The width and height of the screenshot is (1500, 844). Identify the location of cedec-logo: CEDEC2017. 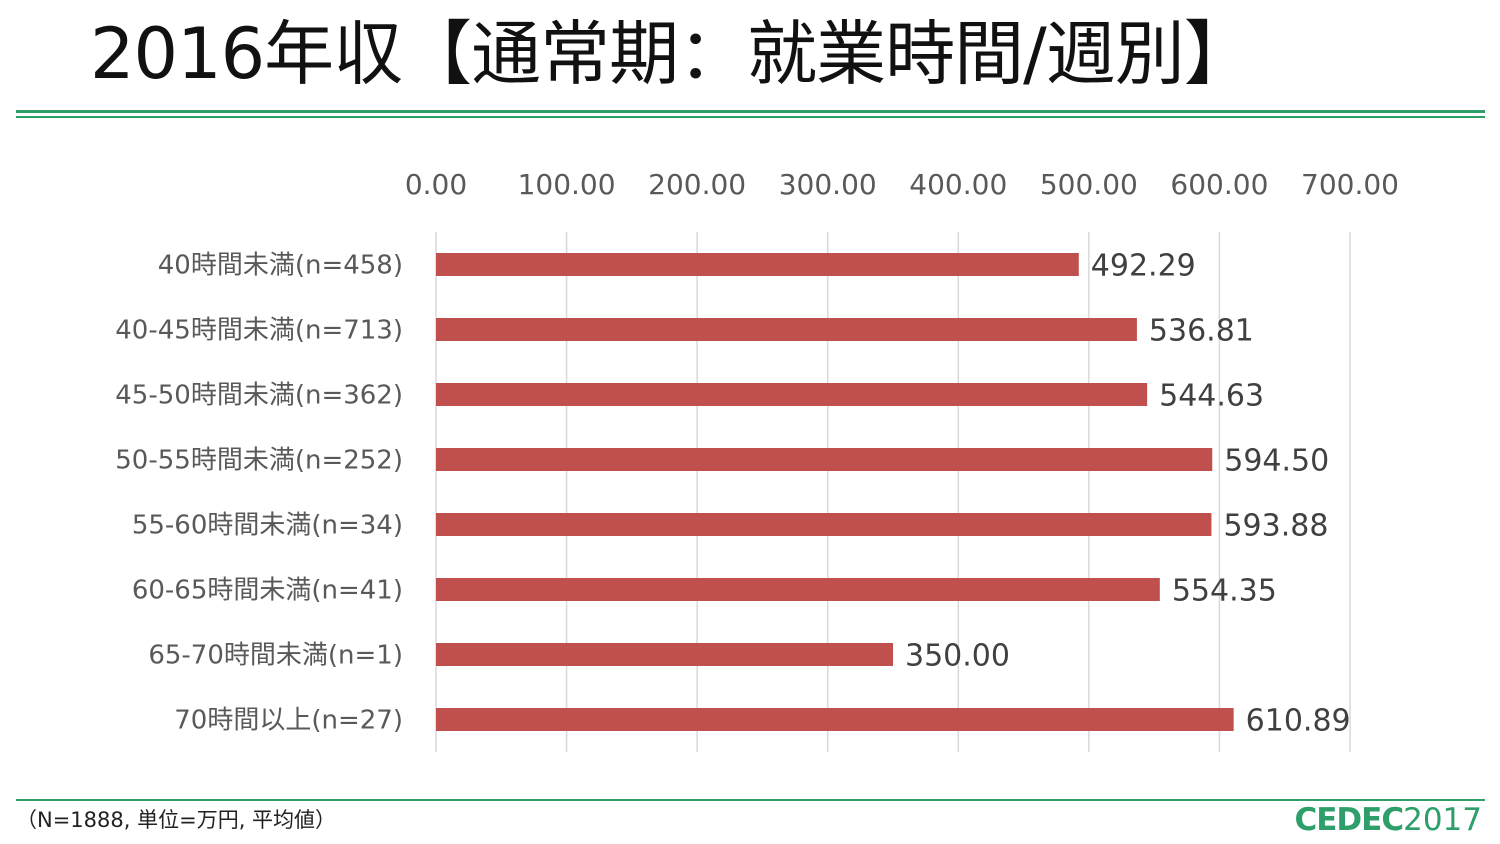
(1389, 820).